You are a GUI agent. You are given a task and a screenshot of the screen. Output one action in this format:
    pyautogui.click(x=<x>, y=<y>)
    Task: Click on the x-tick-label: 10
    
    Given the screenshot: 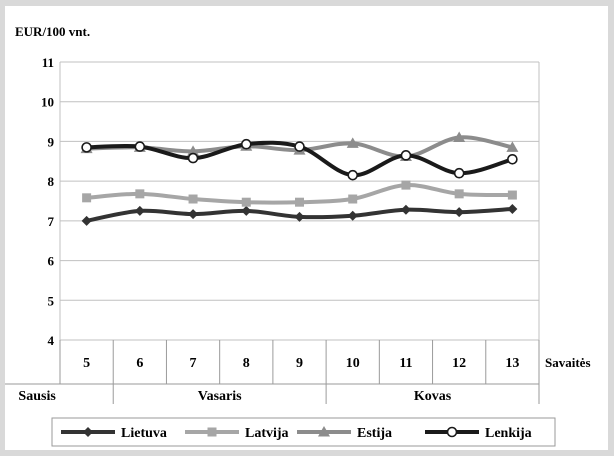 What is the action you would take?
    pyautogui.click(x=353, y=363)
    